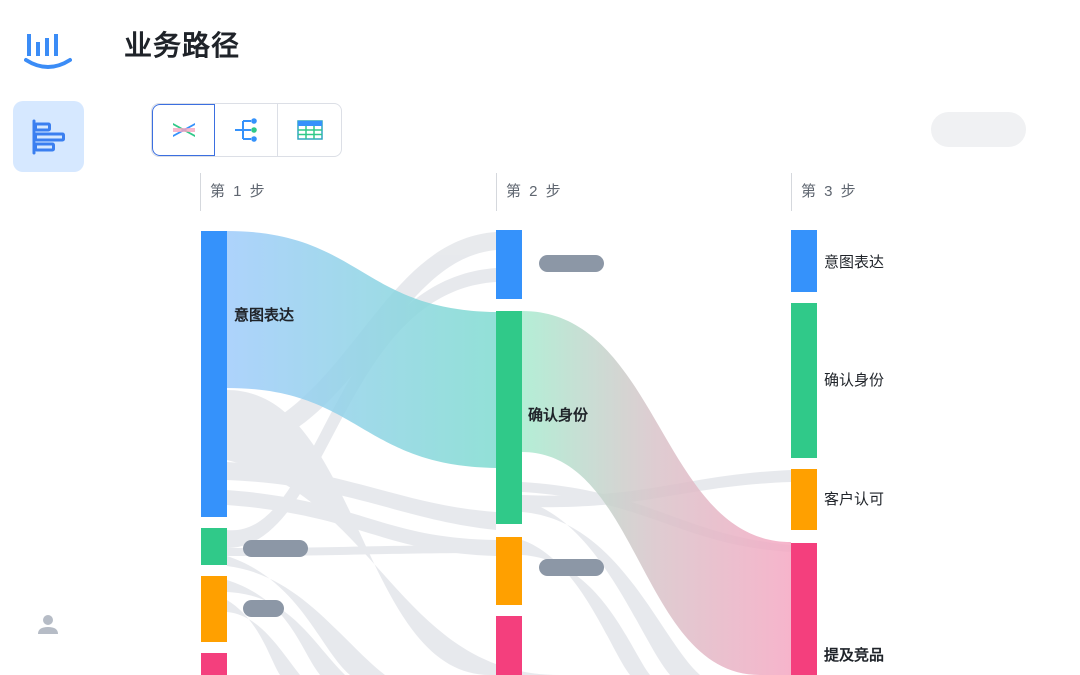 The image size is (1080, 675). What do you see at coordinates (824, 192) in the screenshot?
I see `step-3-header: 第 3 步` at bounding box center [824, 192].